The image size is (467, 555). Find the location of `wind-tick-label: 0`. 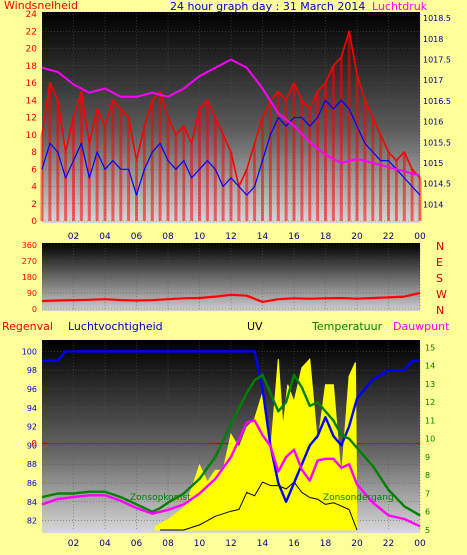

wind-tick-label: 0 is located at coordinates (34, 222).